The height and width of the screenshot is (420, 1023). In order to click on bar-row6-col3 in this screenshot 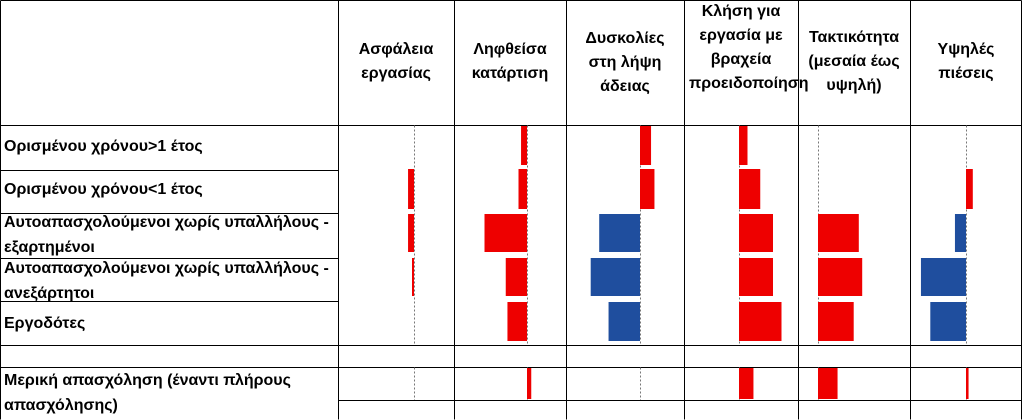, I will do `click(746, 383)`.